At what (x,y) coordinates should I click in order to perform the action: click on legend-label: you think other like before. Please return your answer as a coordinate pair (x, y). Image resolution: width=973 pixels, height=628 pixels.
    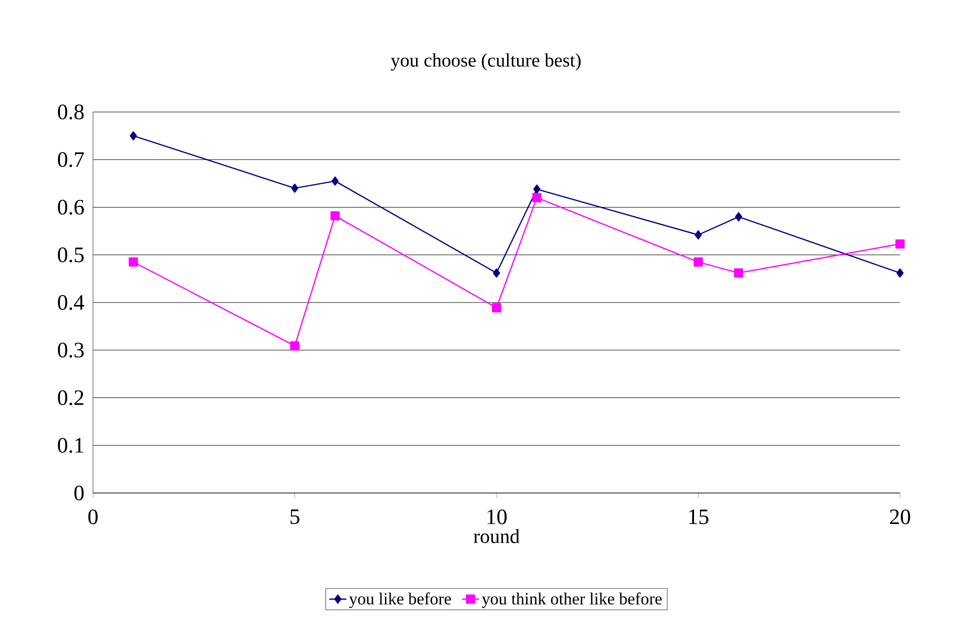
    Looking at the image, I should click on (572, 600).